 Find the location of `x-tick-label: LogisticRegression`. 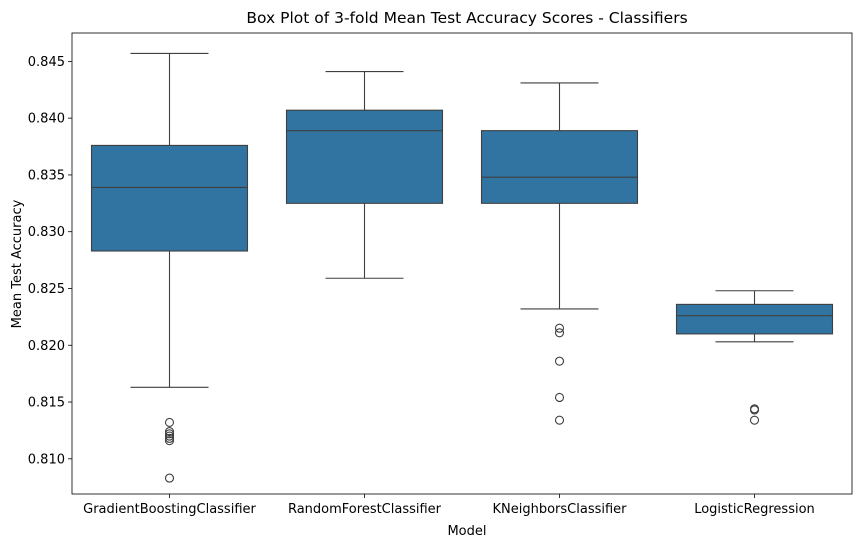

x-tick-label: LogisticRegression is located at coordinates (754, 509).